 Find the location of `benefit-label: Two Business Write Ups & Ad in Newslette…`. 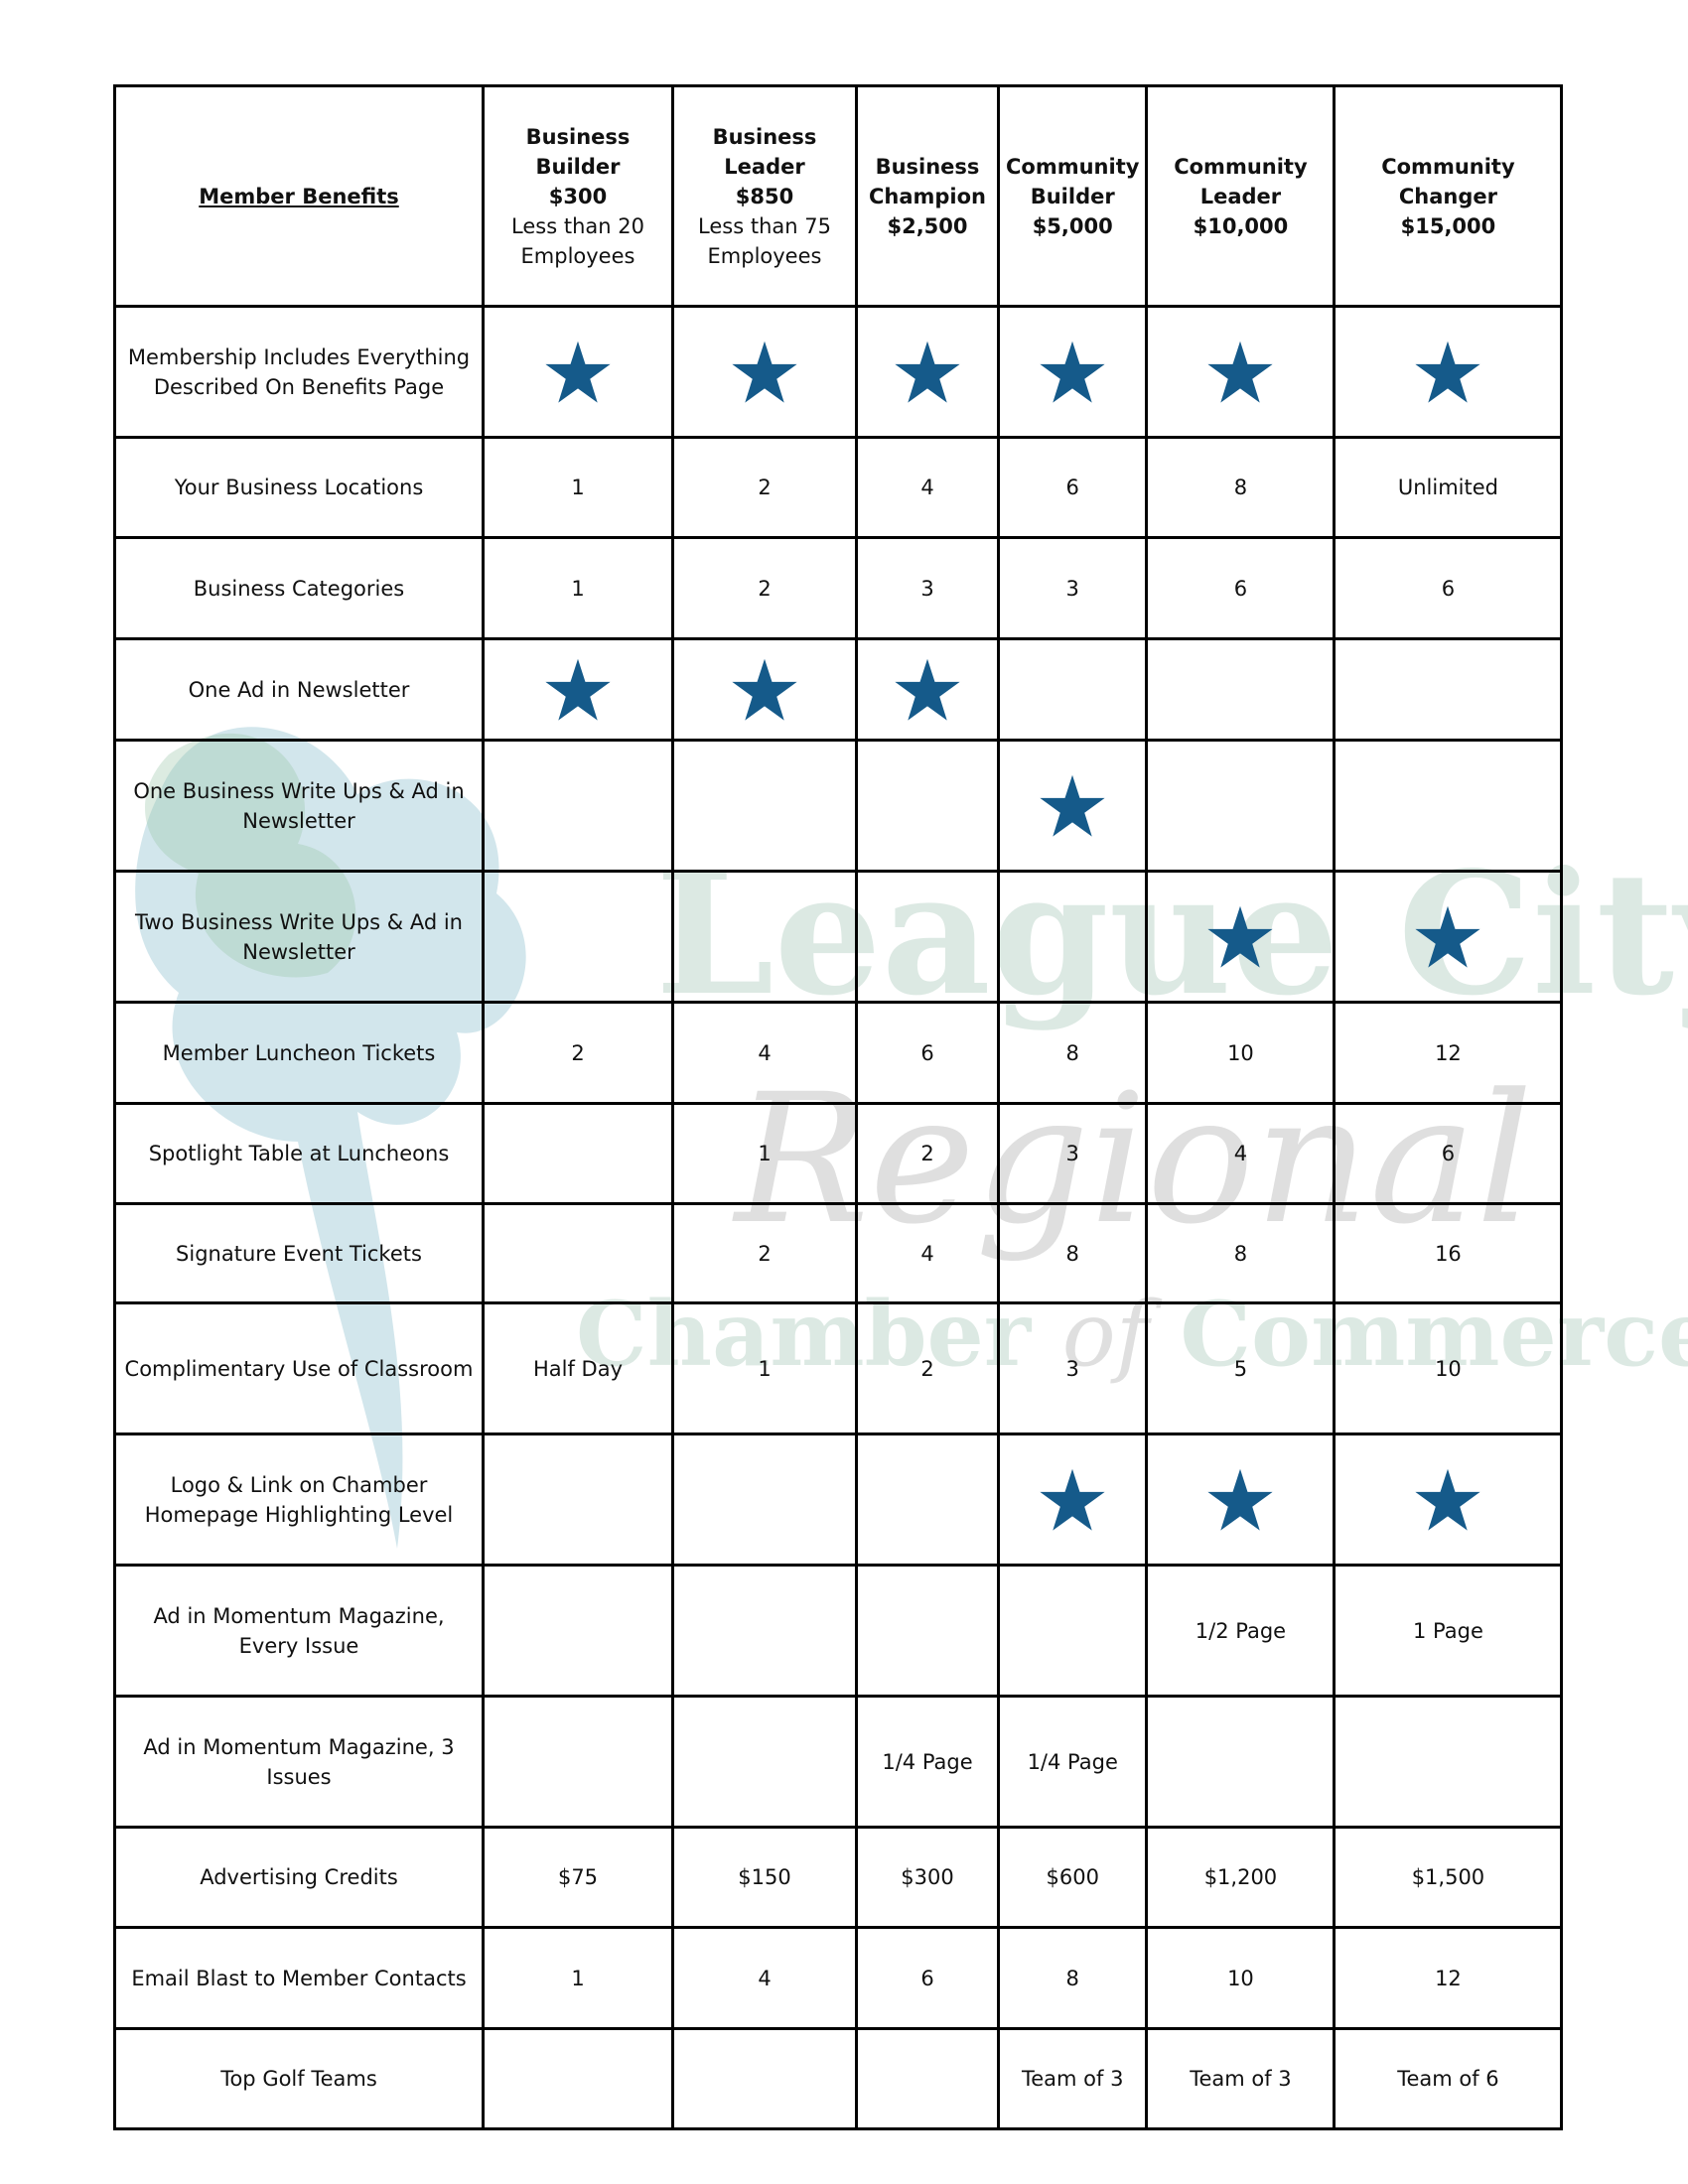

benefit-label: Two Business Write Ups & Ad in Newslette… is located at coordinates (299, 937).